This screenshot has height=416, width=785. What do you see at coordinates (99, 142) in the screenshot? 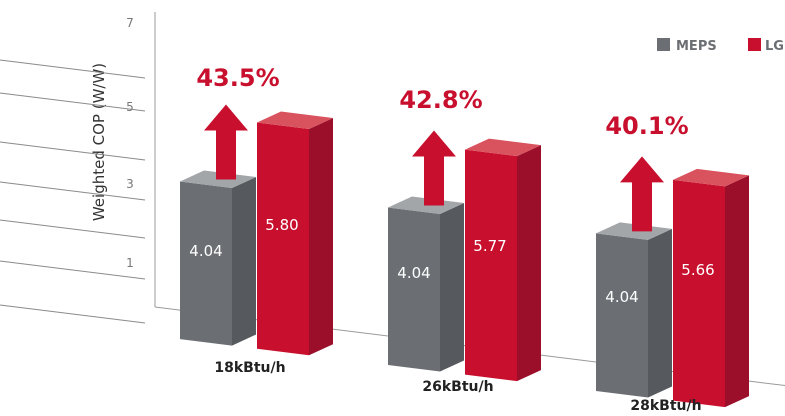
I see `y-axis-title: Weighted COP (W/W)` at bounding box center [99, 142].